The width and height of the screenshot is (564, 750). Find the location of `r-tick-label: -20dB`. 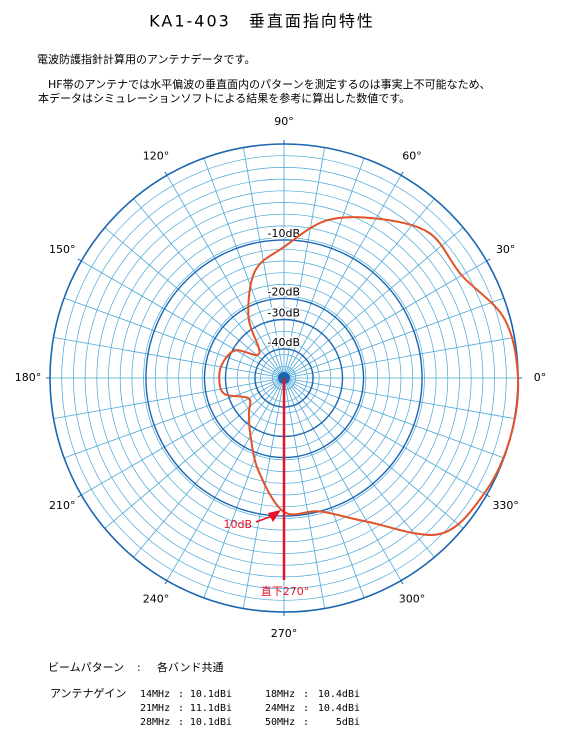

r-tick-label: -20dB is located at coordinates (284, 291).